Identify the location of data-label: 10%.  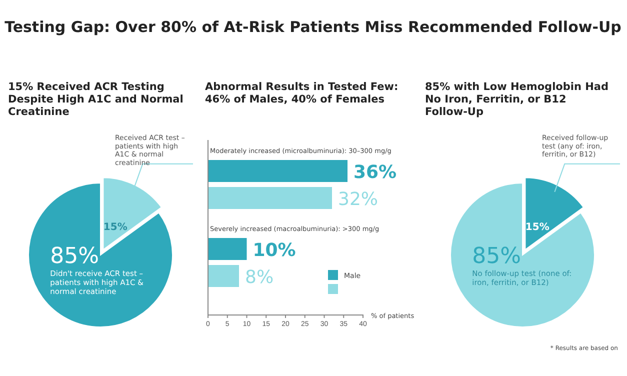
(274, 250).